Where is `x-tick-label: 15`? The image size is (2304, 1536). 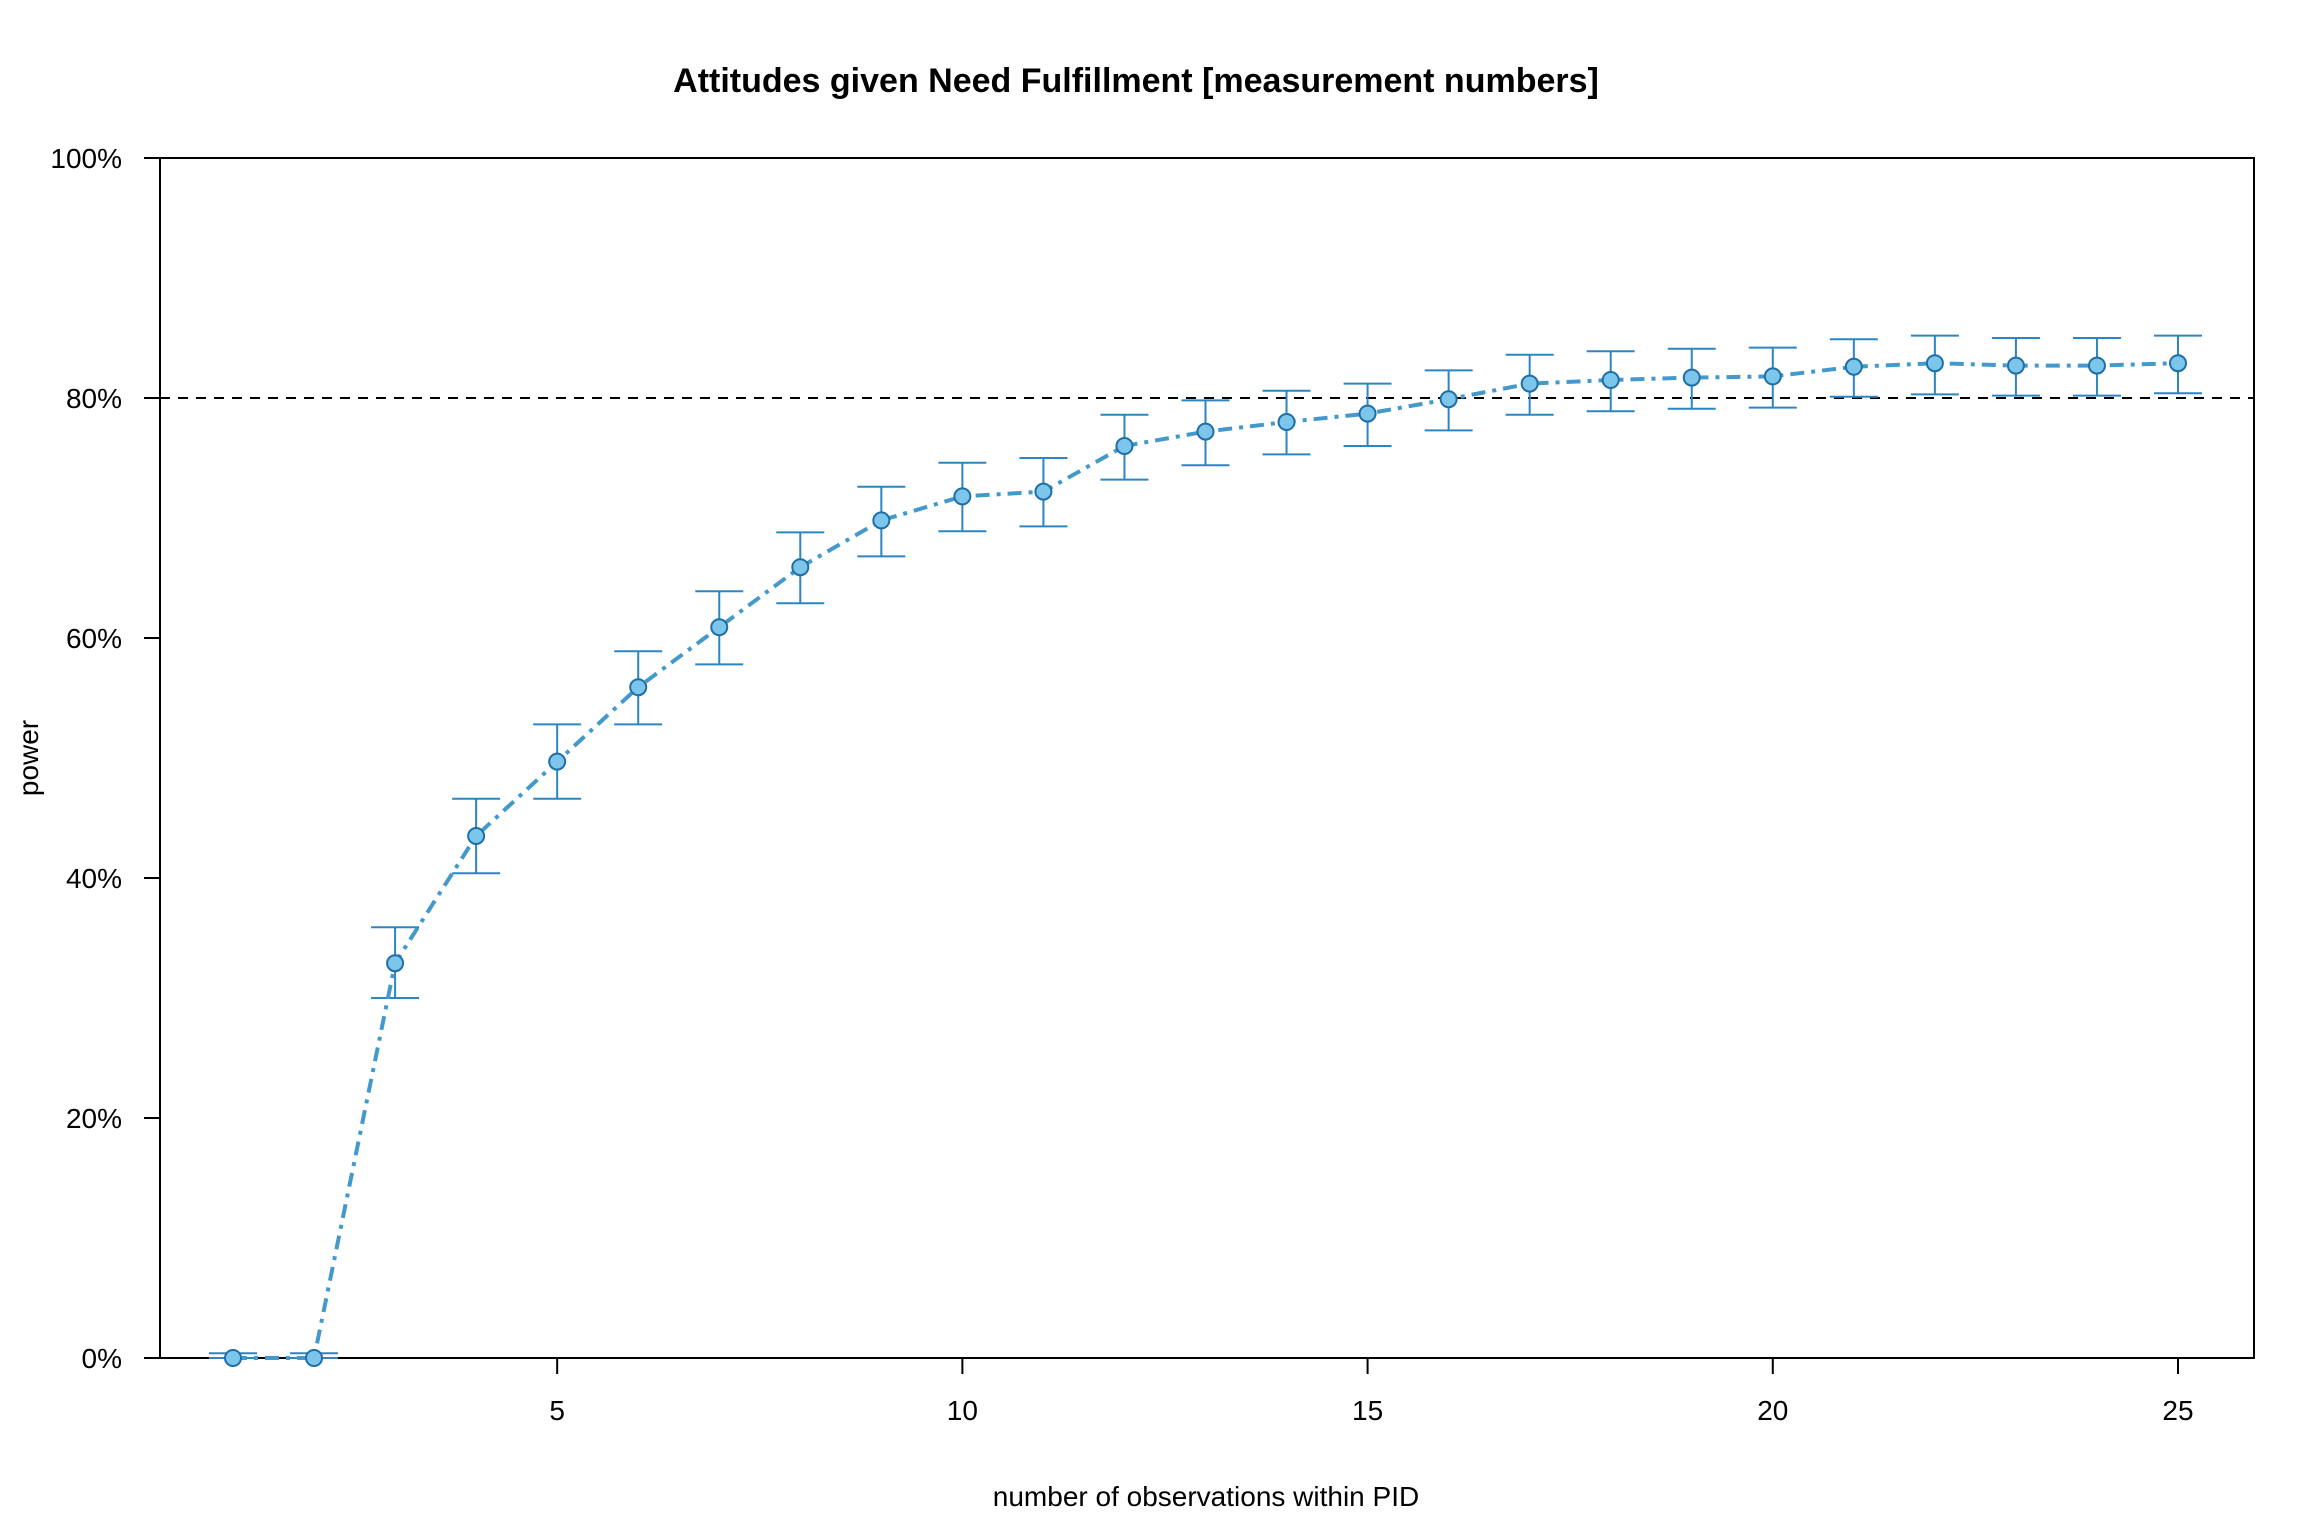
x-tick-label: 15 is located at coordinates (1367, 1410).